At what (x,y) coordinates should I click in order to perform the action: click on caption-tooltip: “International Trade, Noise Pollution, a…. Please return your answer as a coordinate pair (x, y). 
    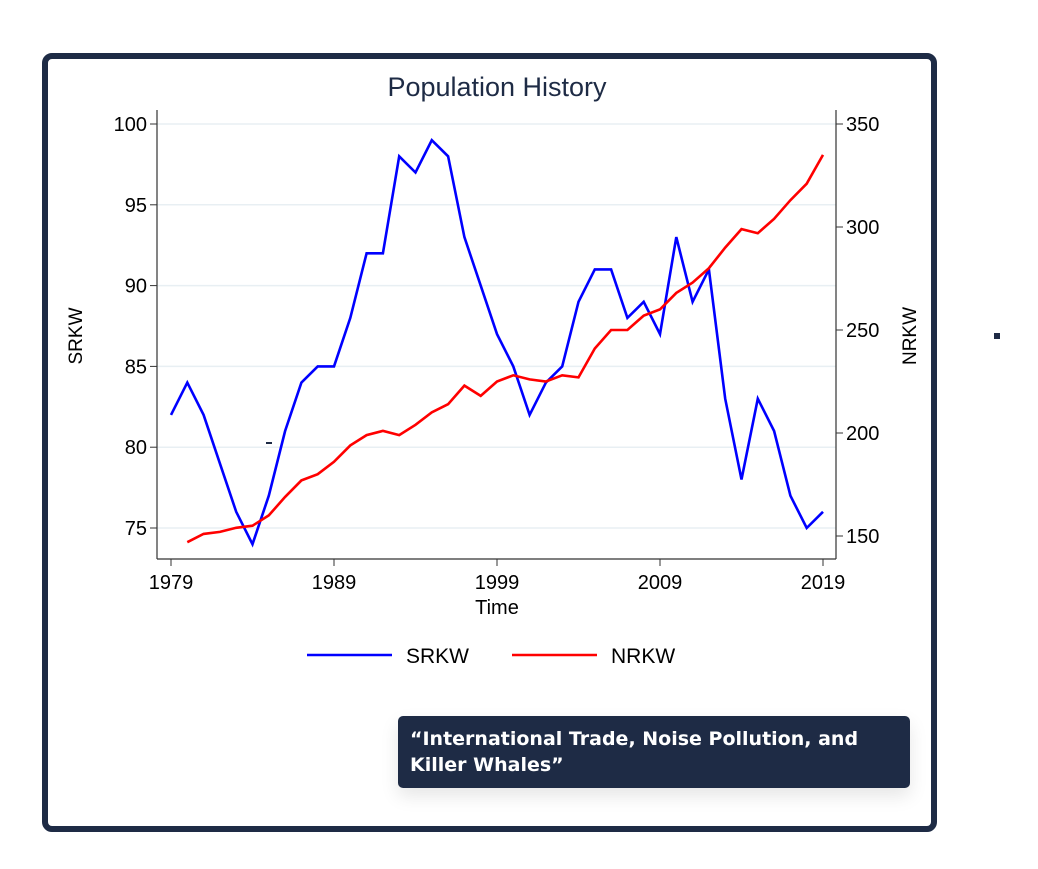
    Looking at the image, I should click on (654, 752).